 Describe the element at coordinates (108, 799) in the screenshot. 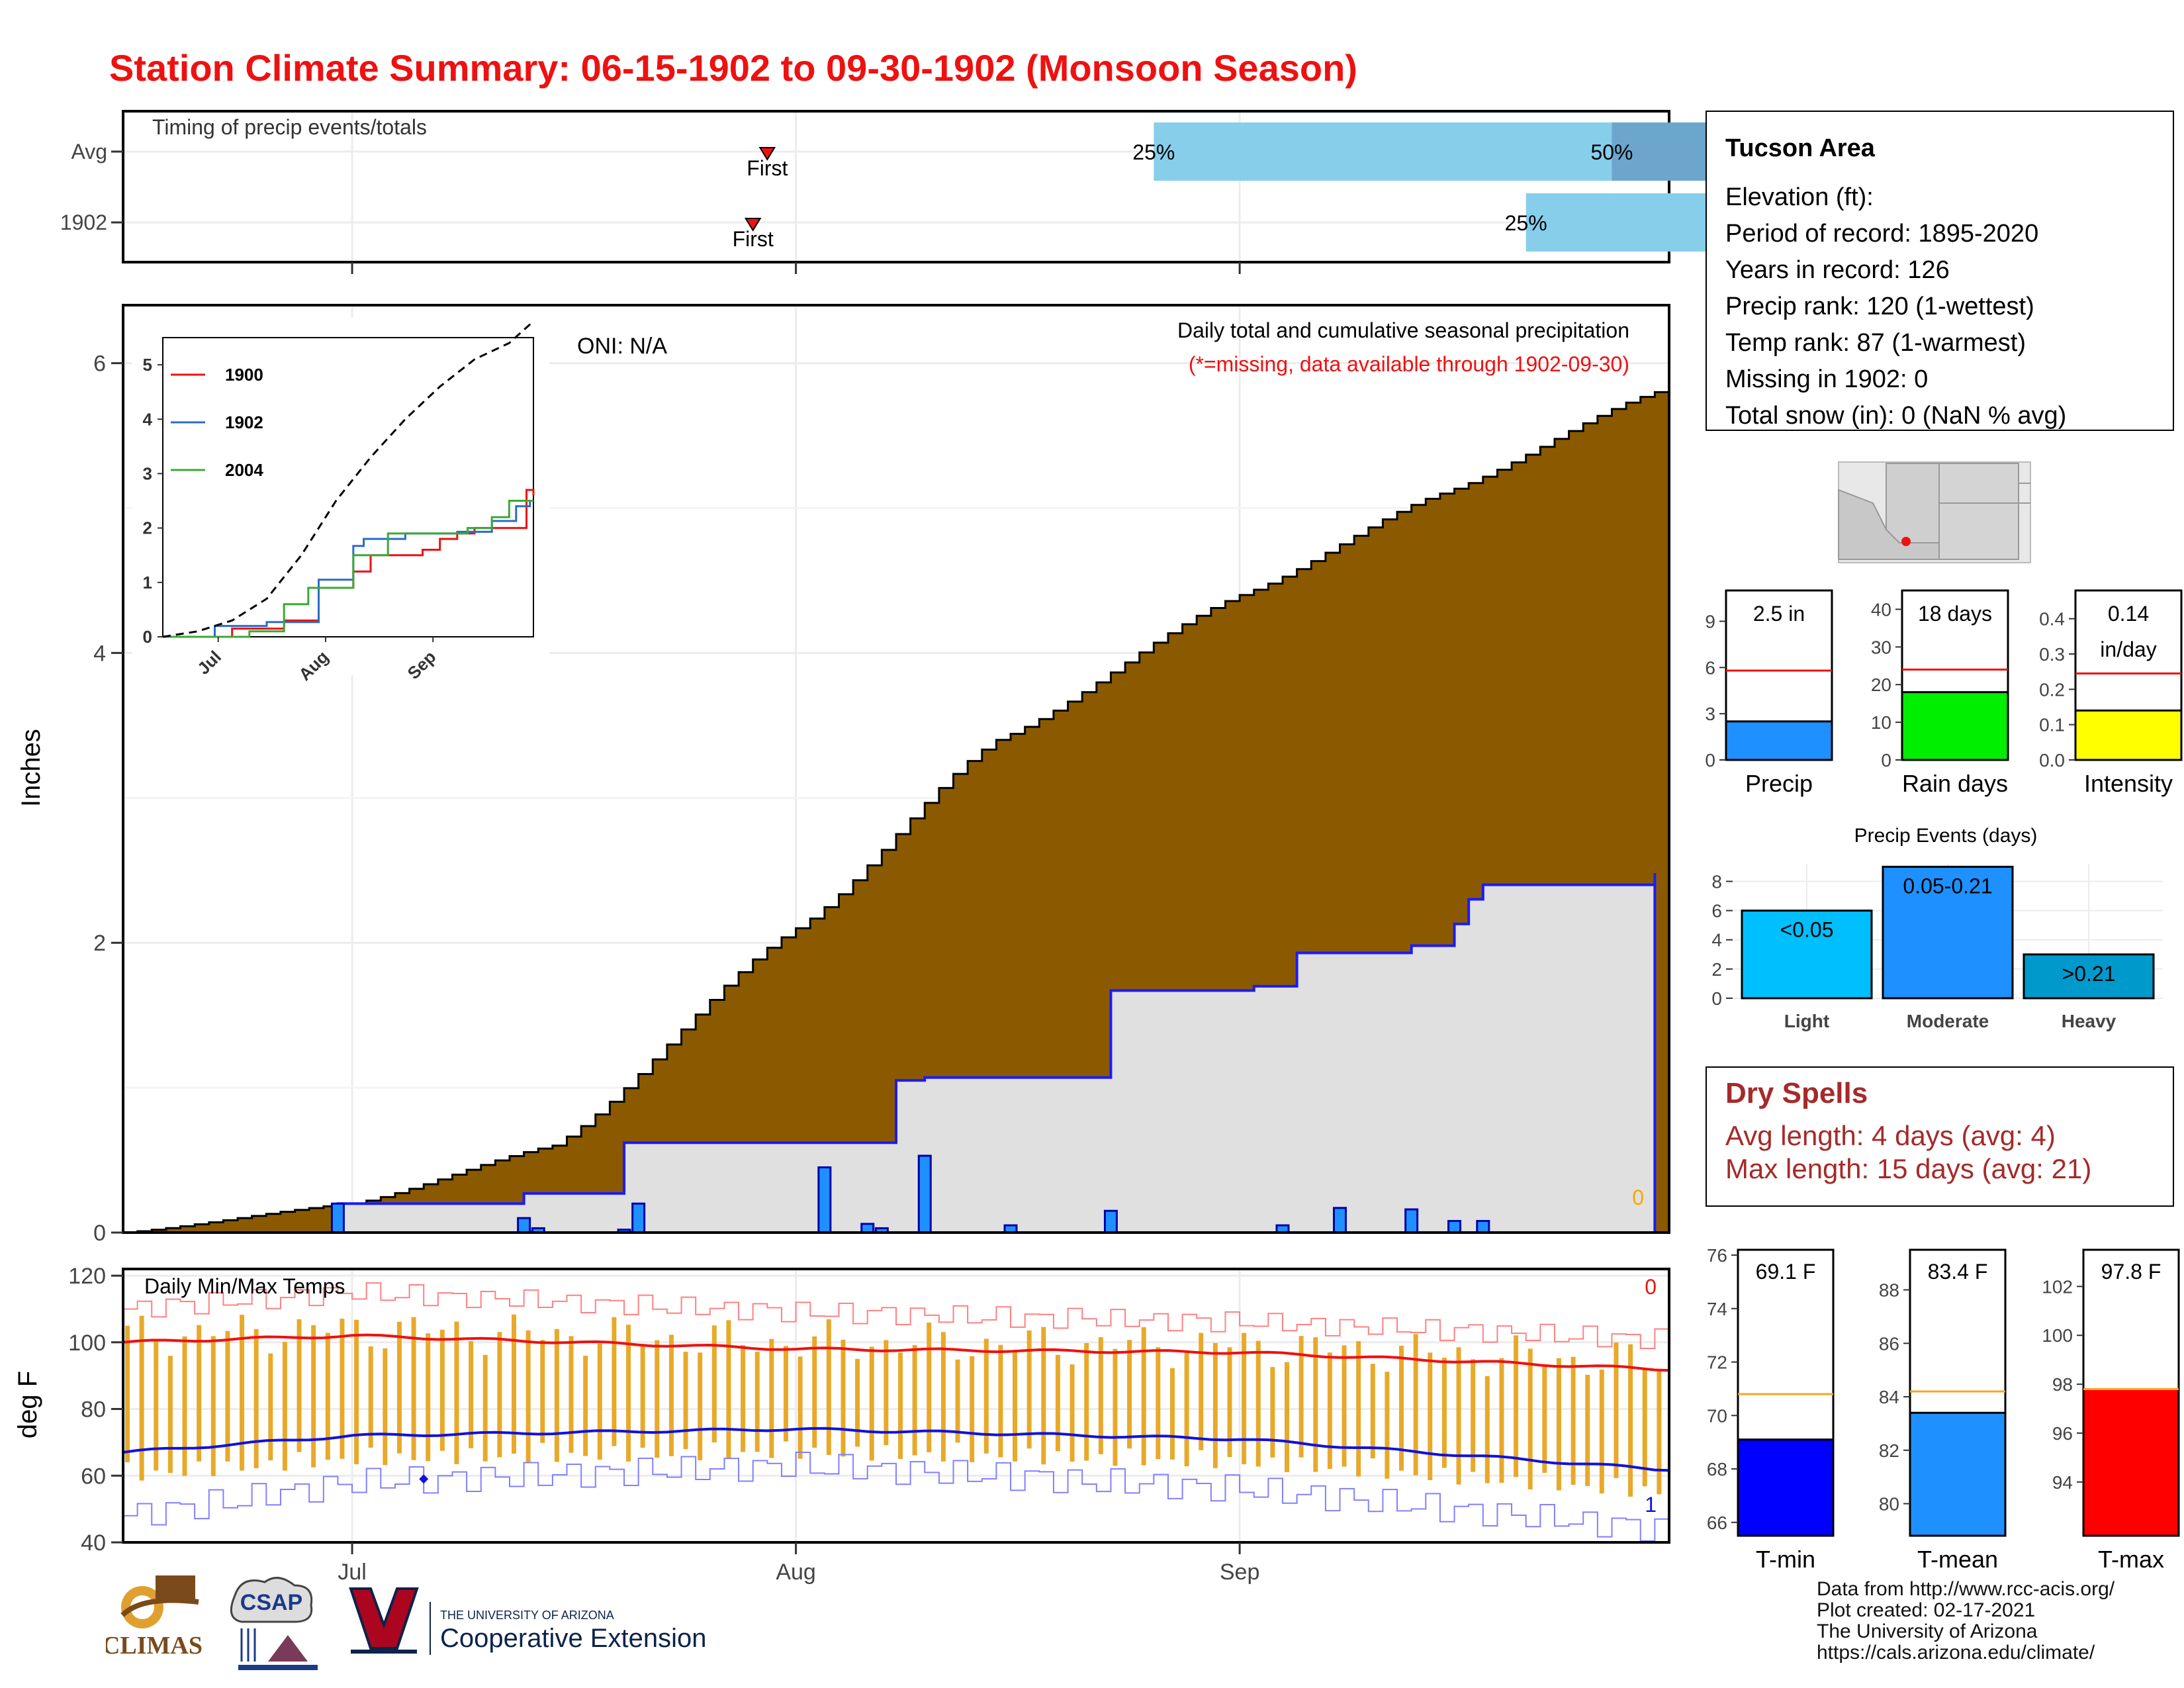

I see `precip-y-axis: 0 2 4 6` at that location.